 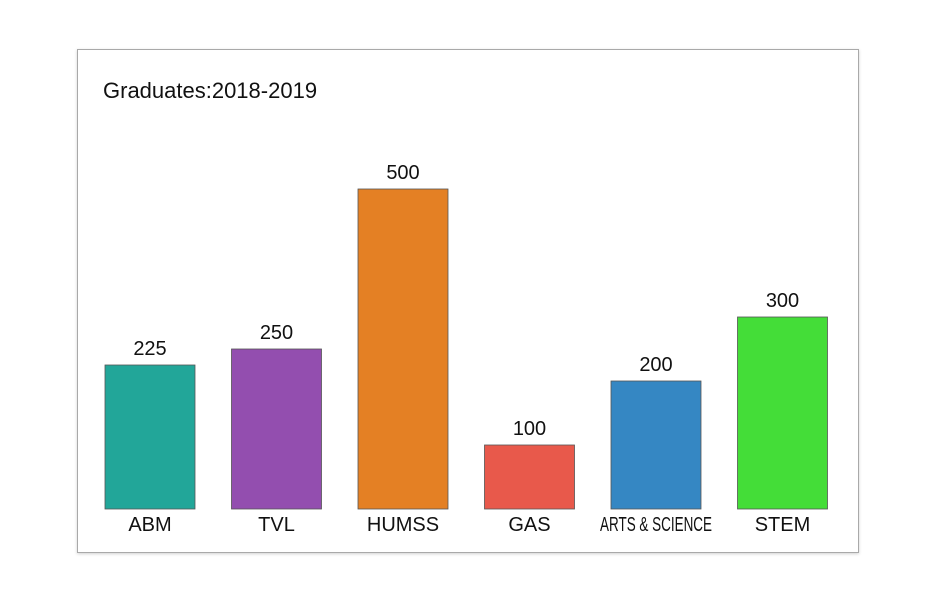 I want to click on category-label: STEM, so click(x=783, y=525).